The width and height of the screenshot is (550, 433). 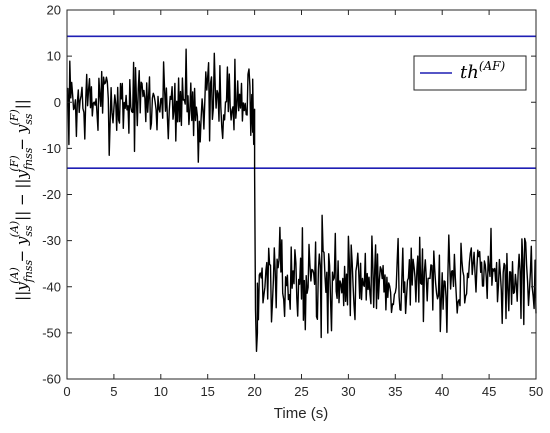 I want to click on x-tick-label: 0, so click(x=66, y=391).